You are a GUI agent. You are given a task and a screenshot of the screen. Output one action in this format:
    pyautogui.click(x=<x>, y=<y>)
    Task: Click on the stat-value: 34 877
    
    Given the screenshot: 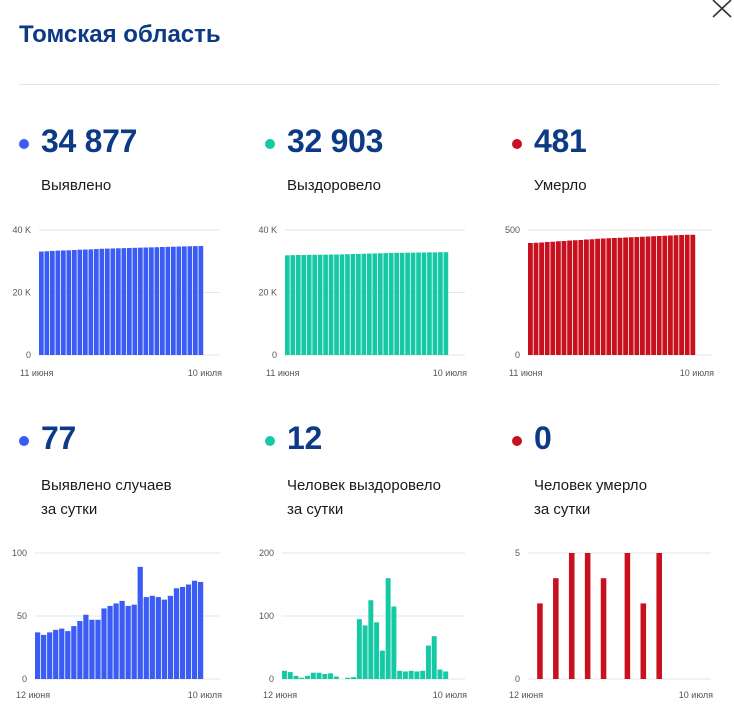 What is the action you would take?
    pyautogui.click(x=89, y=141)
    